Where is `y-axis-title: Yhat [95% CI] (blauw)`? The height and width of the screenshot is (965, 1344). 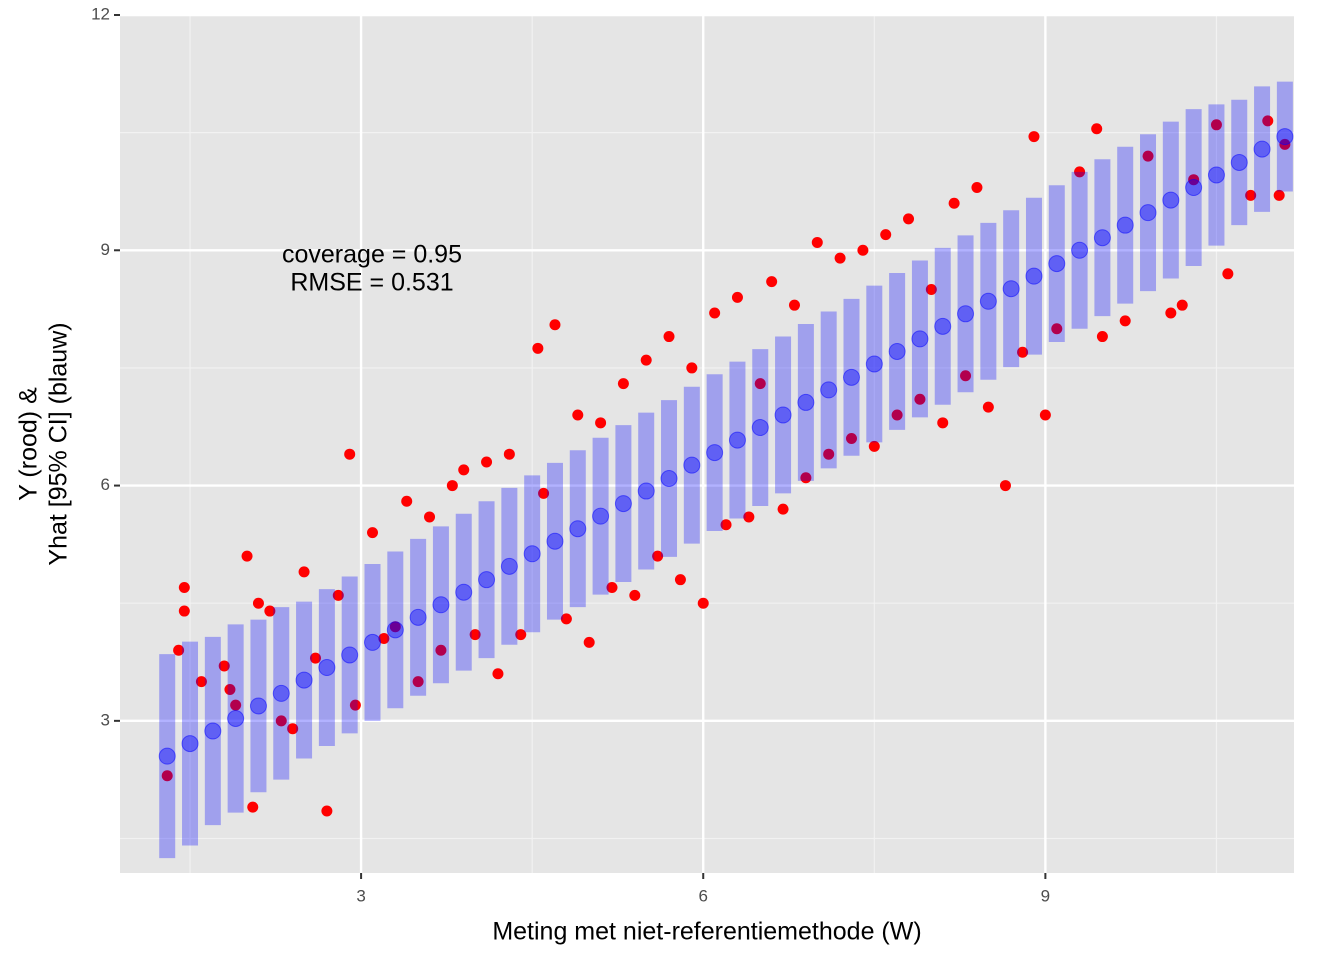
y-axis-title: Yhat [95% CI] (blauw) is located at coordinates (59, 443).